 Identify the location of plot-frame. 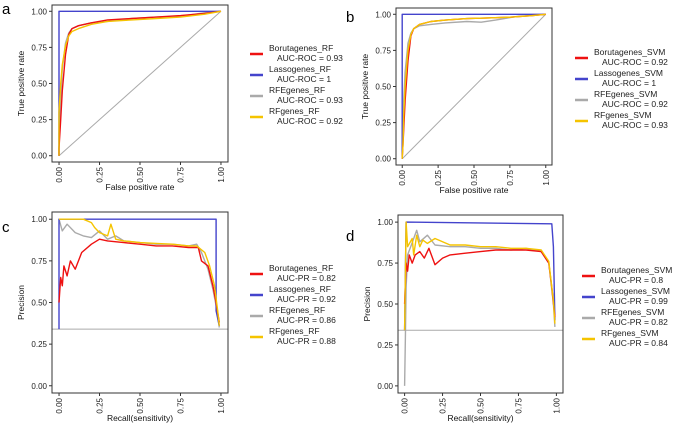
(140, 302).